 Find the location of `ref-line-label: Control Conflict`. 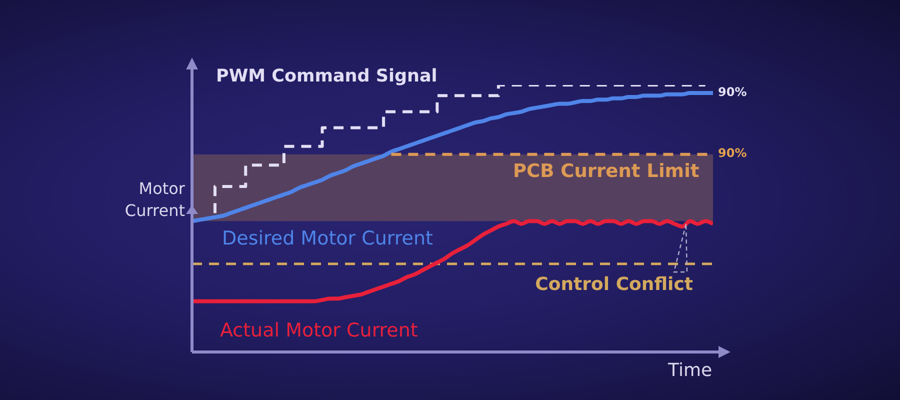

ref-line-label: Control Conflict is located at coordinates (614, 285).